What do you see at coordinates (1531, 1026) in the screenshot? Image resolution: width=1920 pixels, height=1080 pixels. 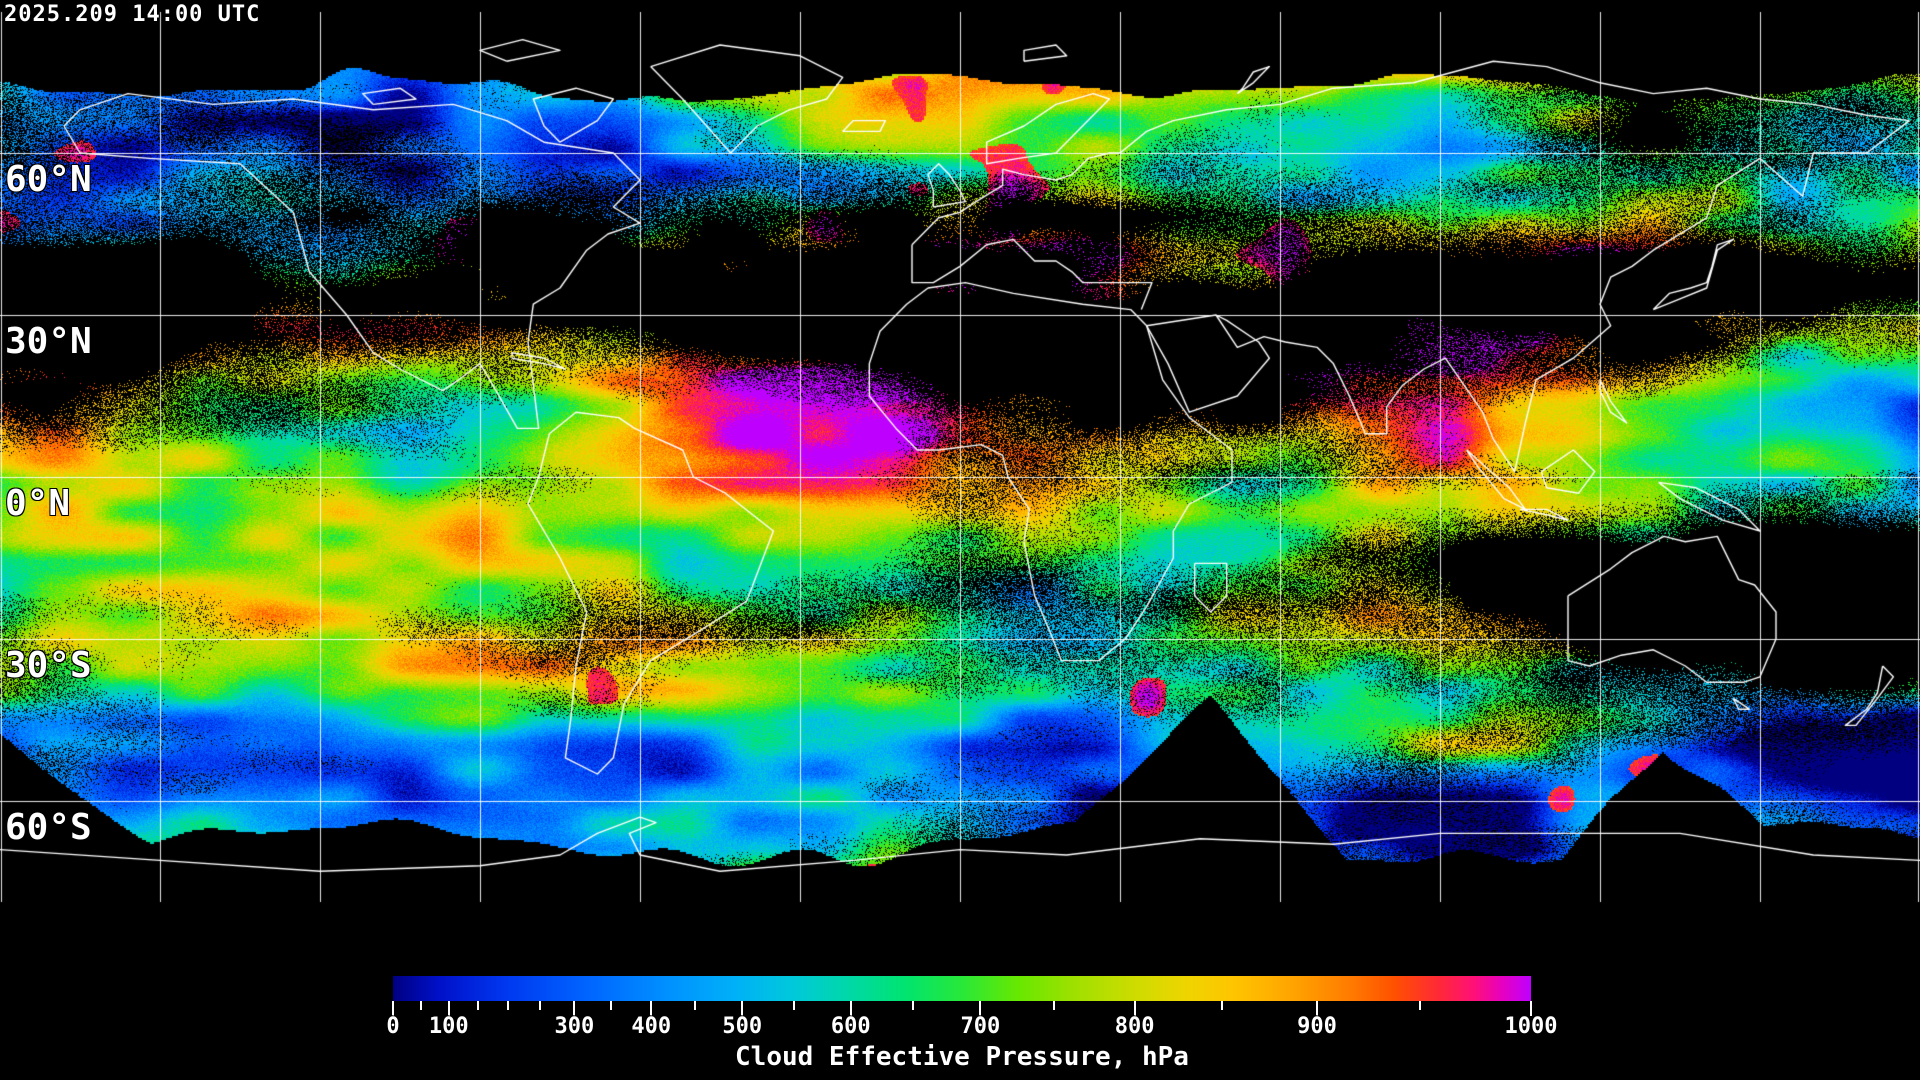 I see `colorbar-tick-label: 1000` at bounding box center [1531, 1026].